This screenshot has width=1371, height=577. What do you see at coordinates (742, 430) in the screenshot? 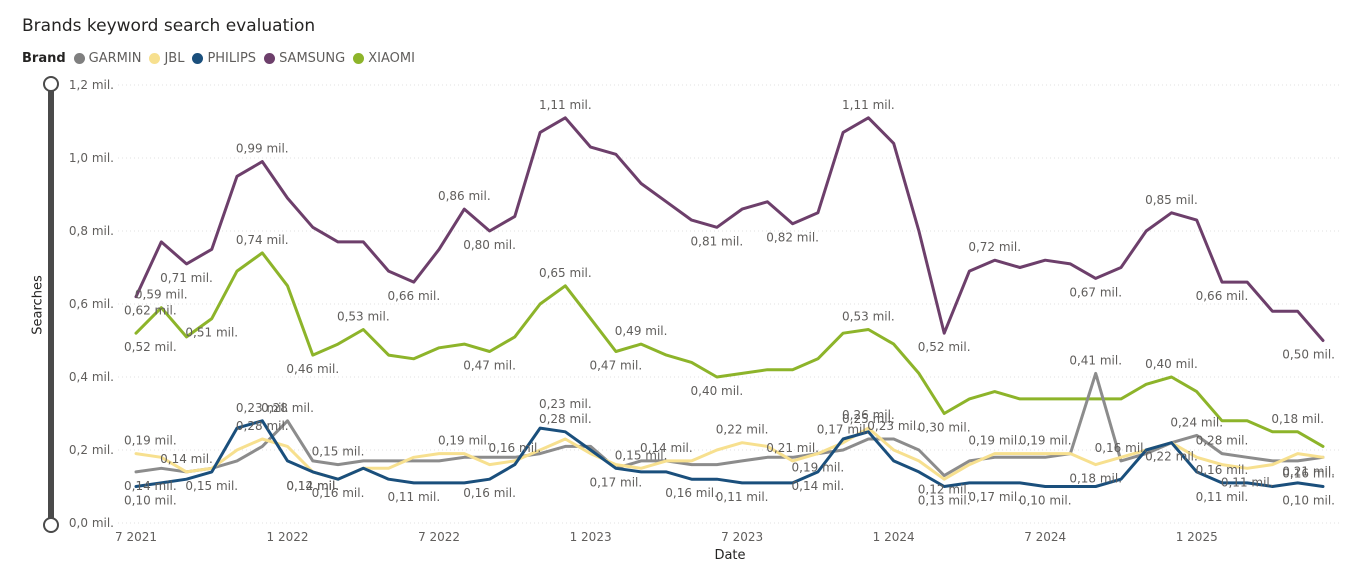
I see `data-label: 0,22 mil.` at bounding box center [742, 430].